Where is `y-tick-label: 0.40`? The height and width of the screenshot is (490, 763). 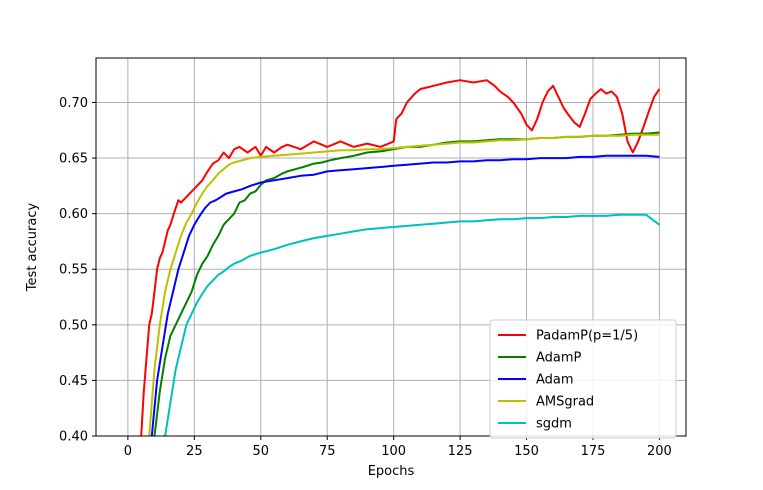
y-tick-label: 0.40 is located at coordinates (73, 437).